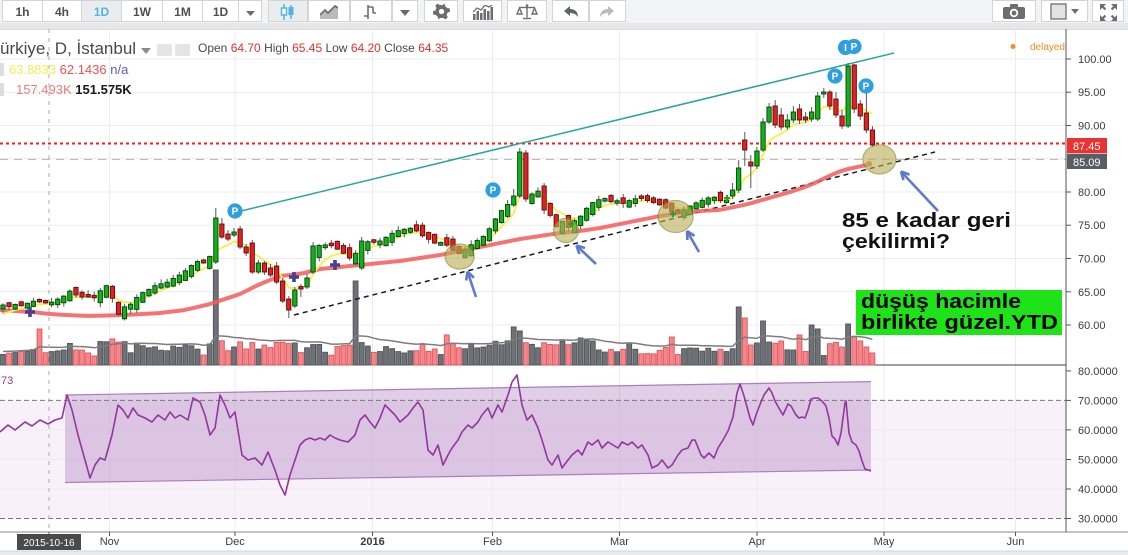 This screenshot has width=1128, height=555. What do you see at coordinates (1092, 326) in the screenshot?
I see `svg-text: 60.00` at bounding box center [1092, 326].